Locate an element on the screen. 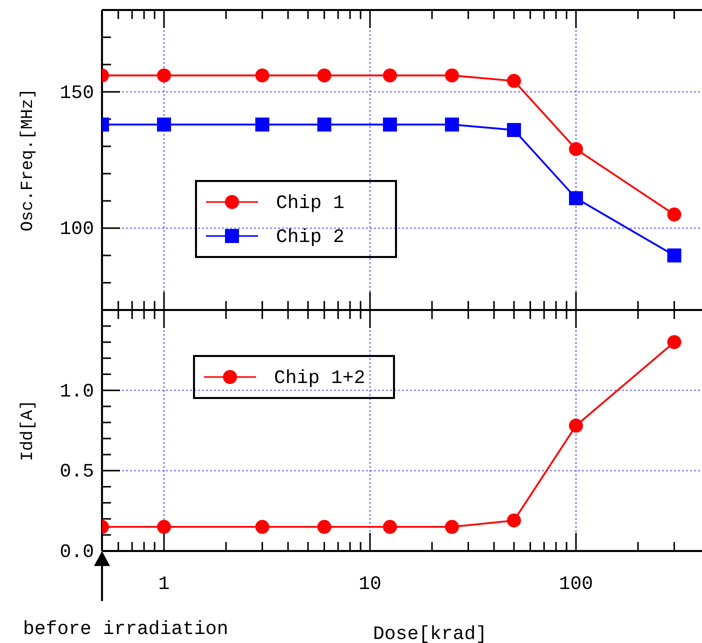 This screenshot has width=702, height=643. x-tick-label: 100 is located at coordinates (576, 584).